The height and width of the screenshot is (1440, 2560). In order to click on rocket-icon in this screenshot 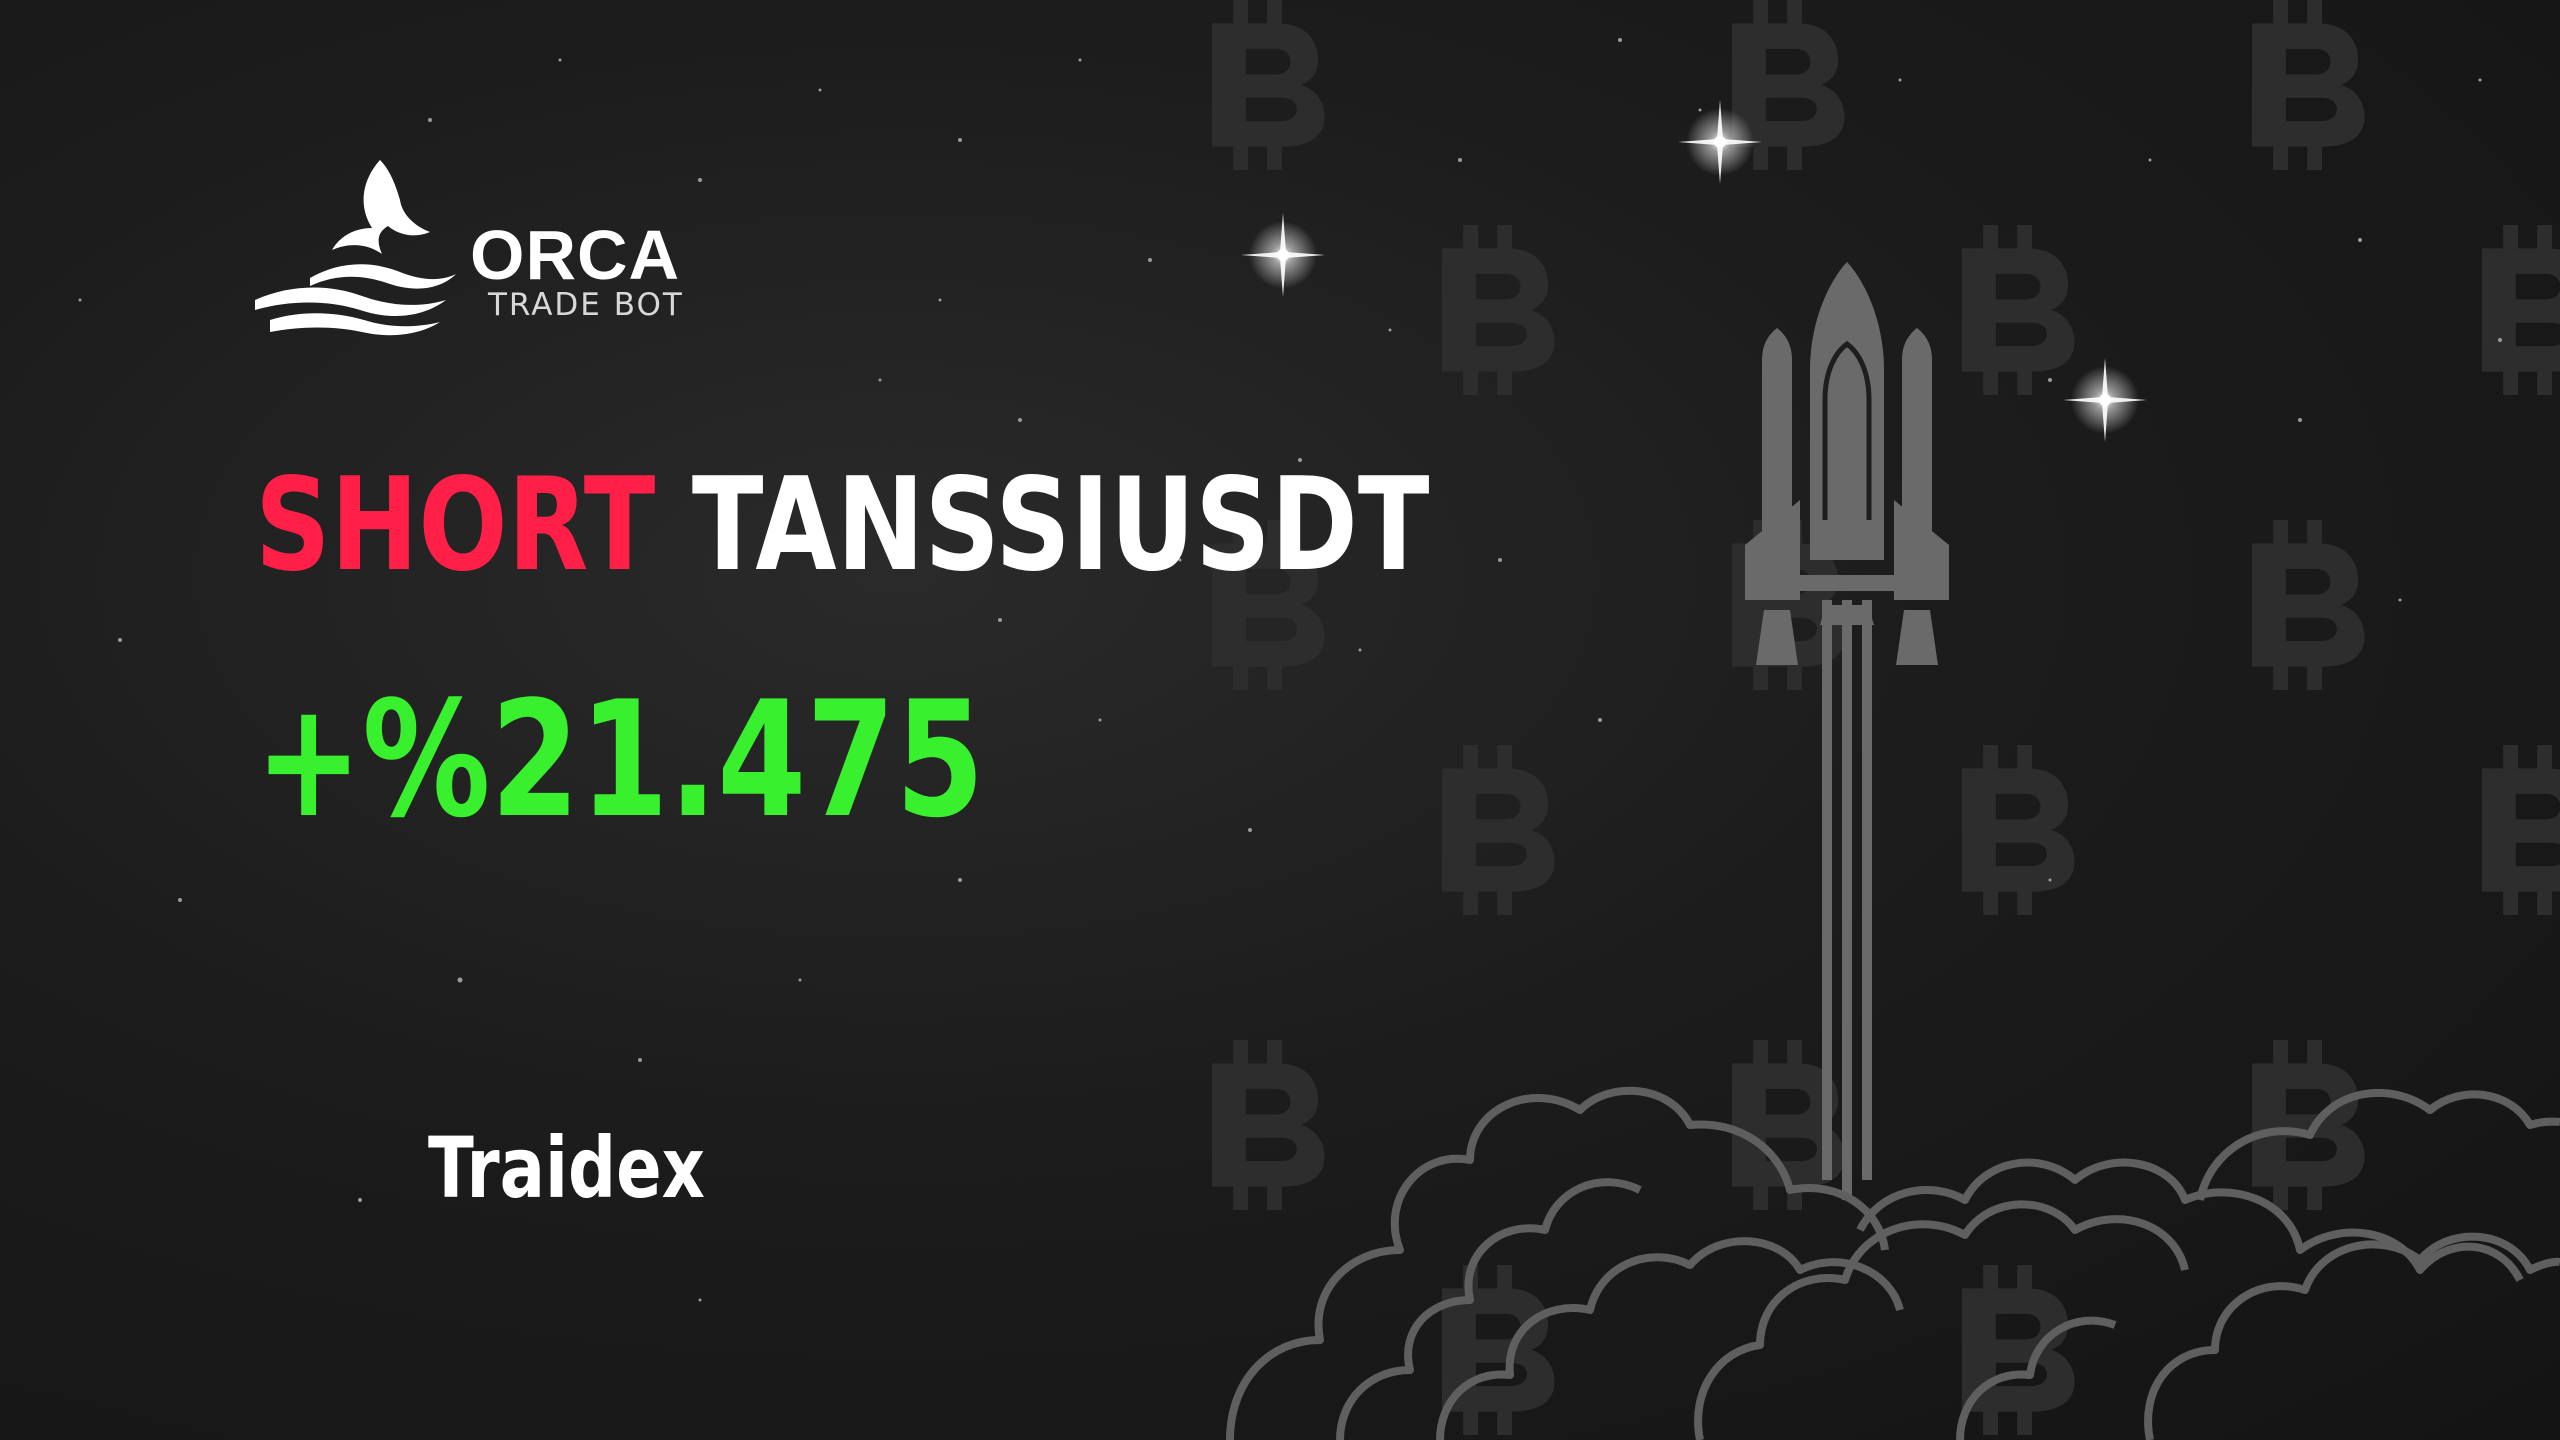, I will do `click(1847, 731)`.